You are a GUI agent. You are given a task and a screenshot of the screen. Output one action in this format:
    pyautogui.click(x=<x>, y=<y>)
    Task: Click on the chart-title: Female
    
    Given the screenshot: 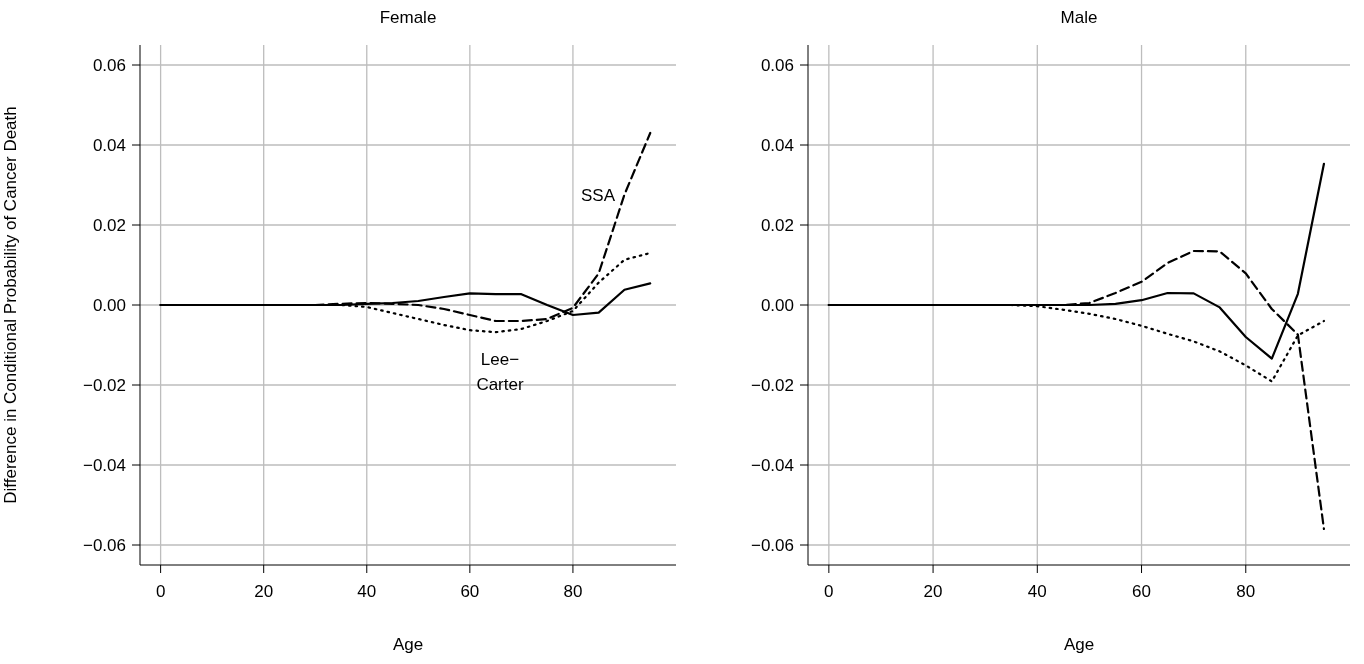 What is the action you would take?
    pyautogui.click(x=408, y=18)
    